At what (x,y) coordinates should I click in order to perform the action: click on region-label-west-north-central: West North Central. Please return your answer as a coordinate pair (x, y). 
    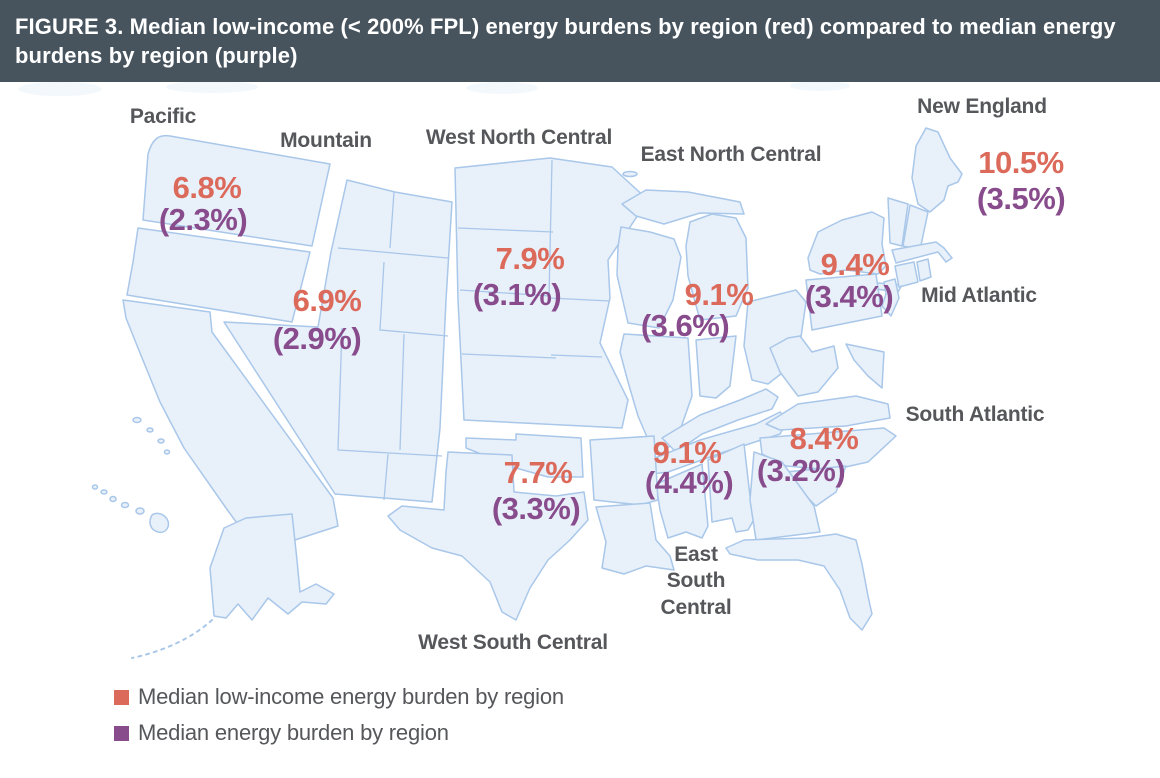
    Looking at the image, I should click on (519, 137).